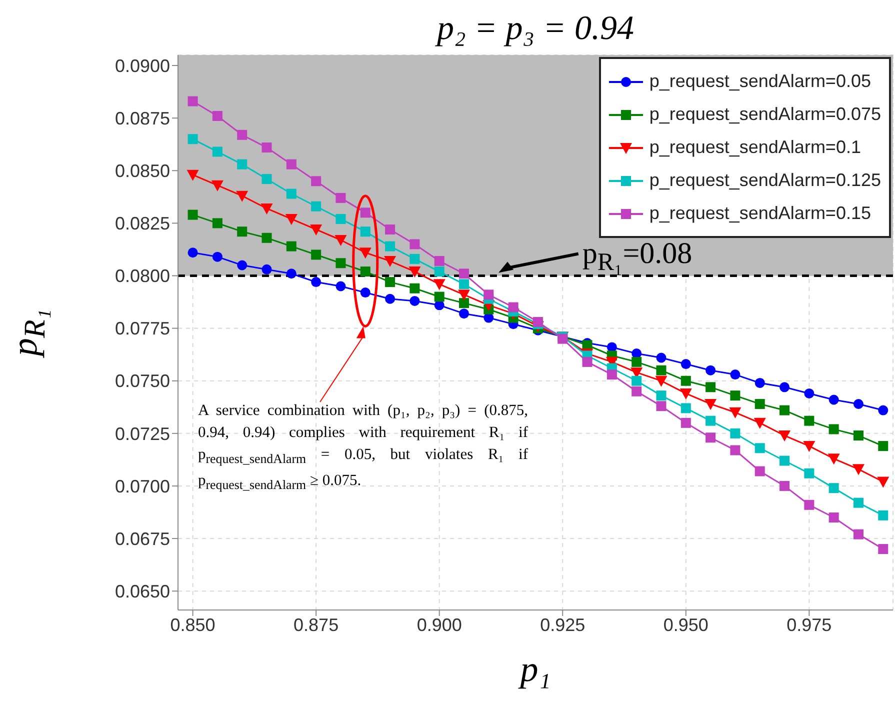  I want to click on legend-label: p_request_sendAlarm=0.075, so click(765, 114).